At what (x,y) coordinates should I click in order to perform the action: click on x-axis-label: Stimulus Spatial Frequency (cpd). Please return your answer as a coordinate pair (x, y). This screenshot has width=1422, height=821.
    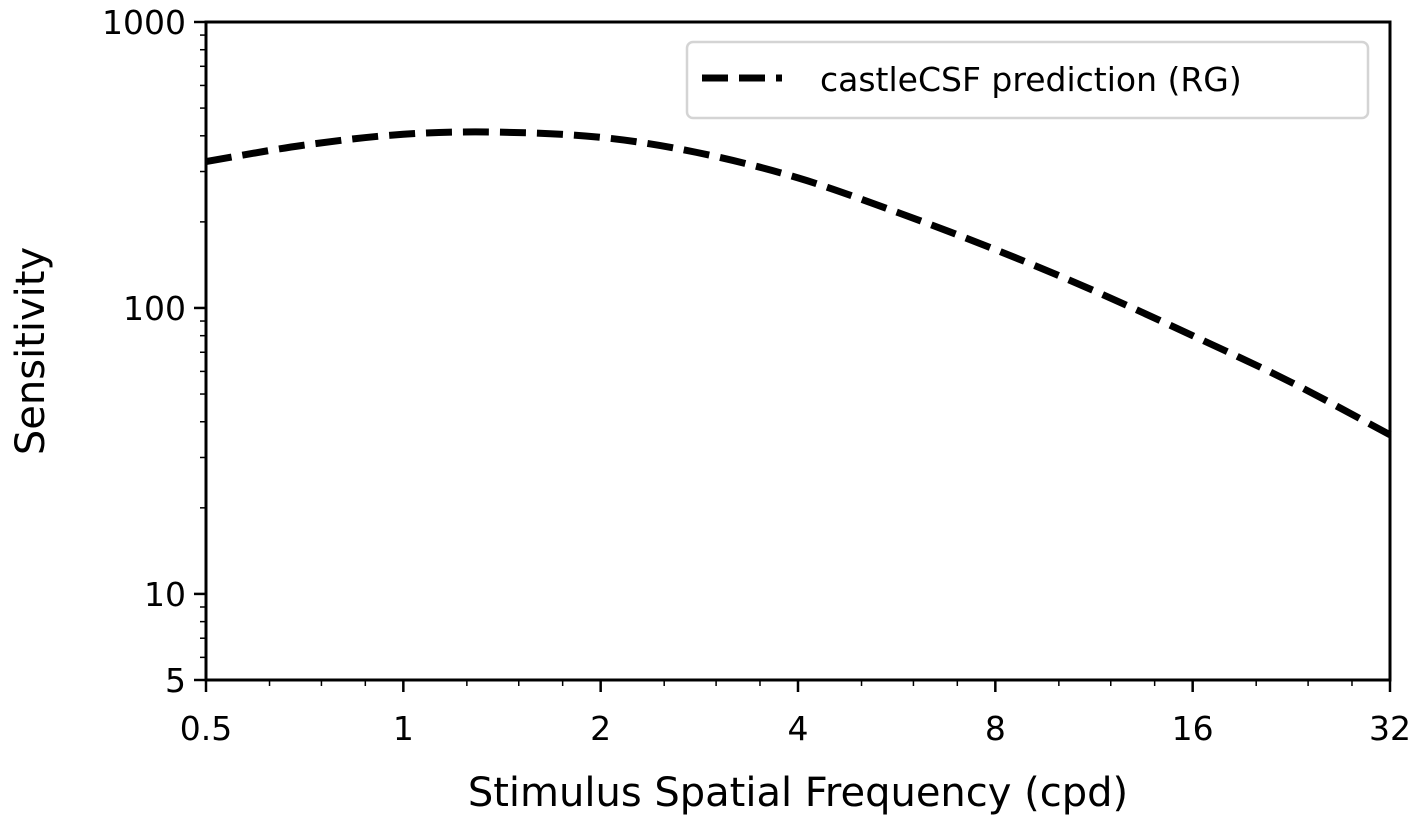
    Looking at the image, I should click on (798, 793).